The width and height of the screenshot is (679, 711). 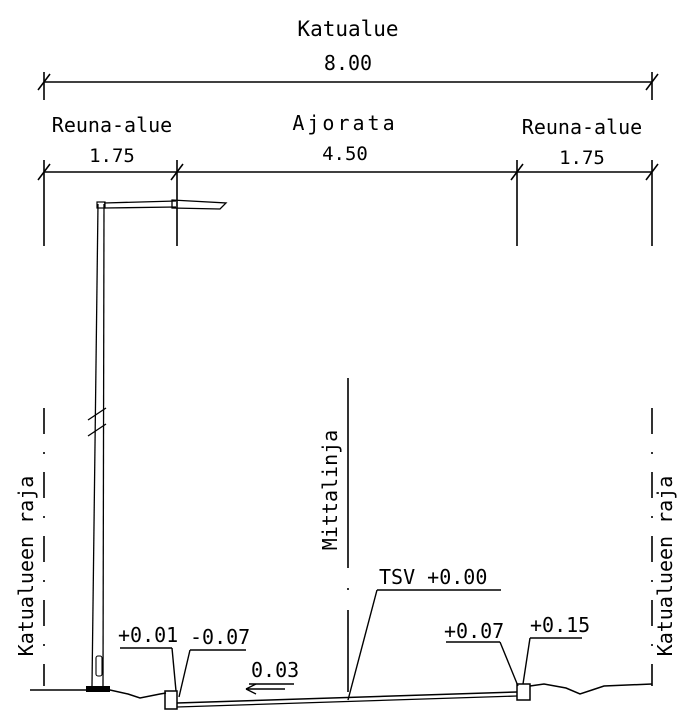 I want to click on total-dimension: Katualue 8.00, so click(x=348, y=58).